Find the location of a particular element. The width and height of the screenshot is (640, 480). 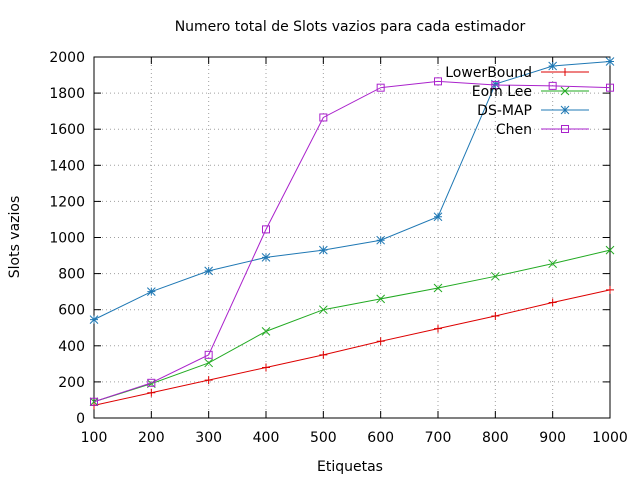

x-tick-label: 800 is located at coordinates (495, 438).